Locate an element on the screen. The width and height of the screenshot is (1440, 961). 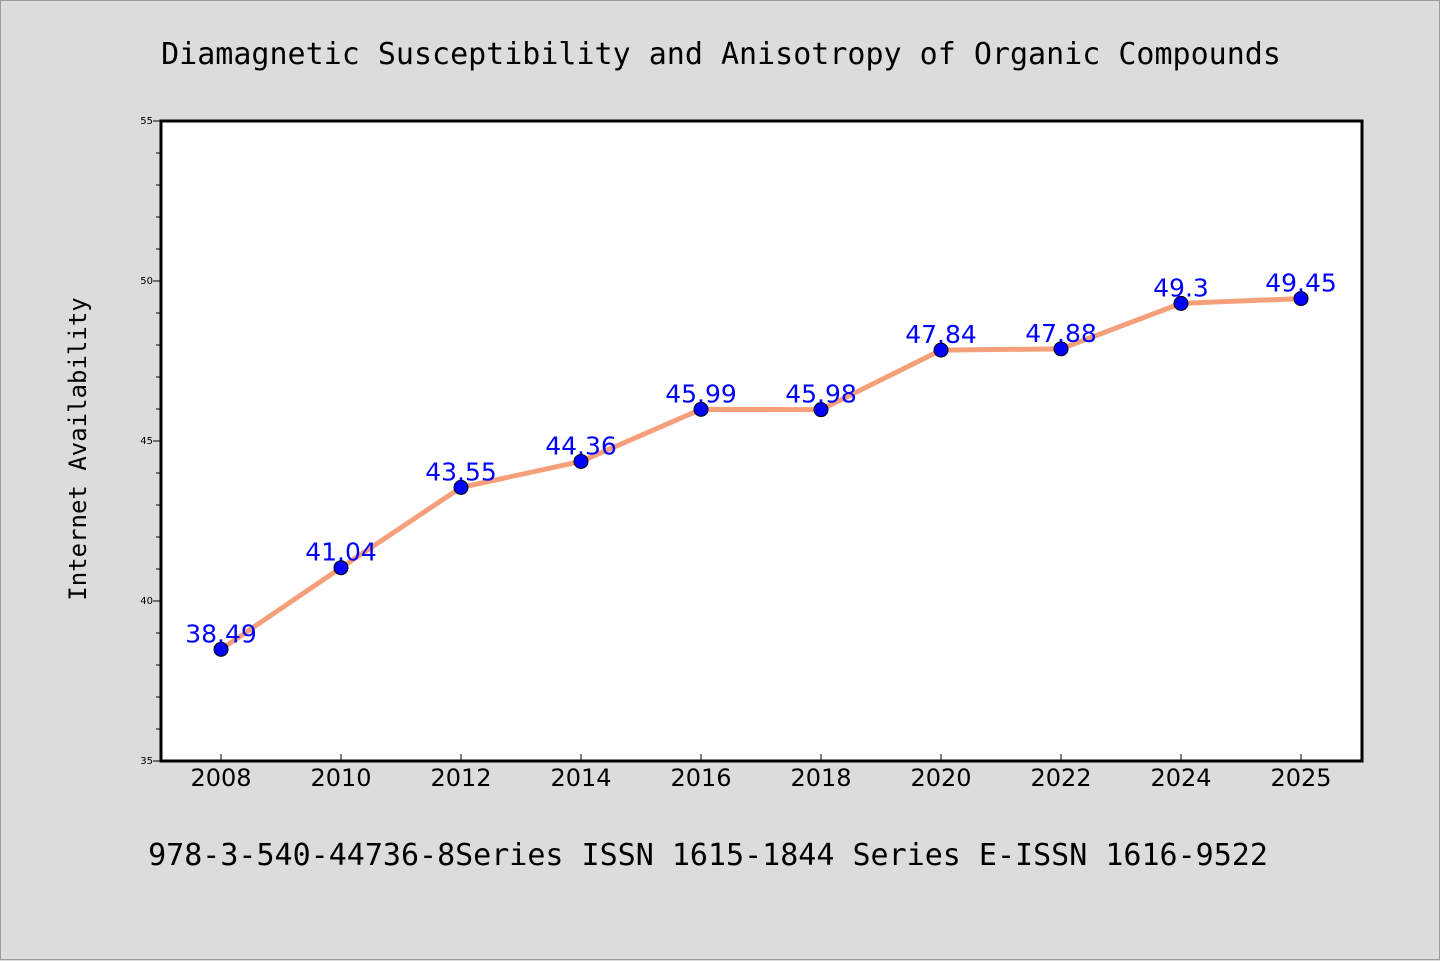
x-tick-label: 2018 is located at coordinates (820, 778).